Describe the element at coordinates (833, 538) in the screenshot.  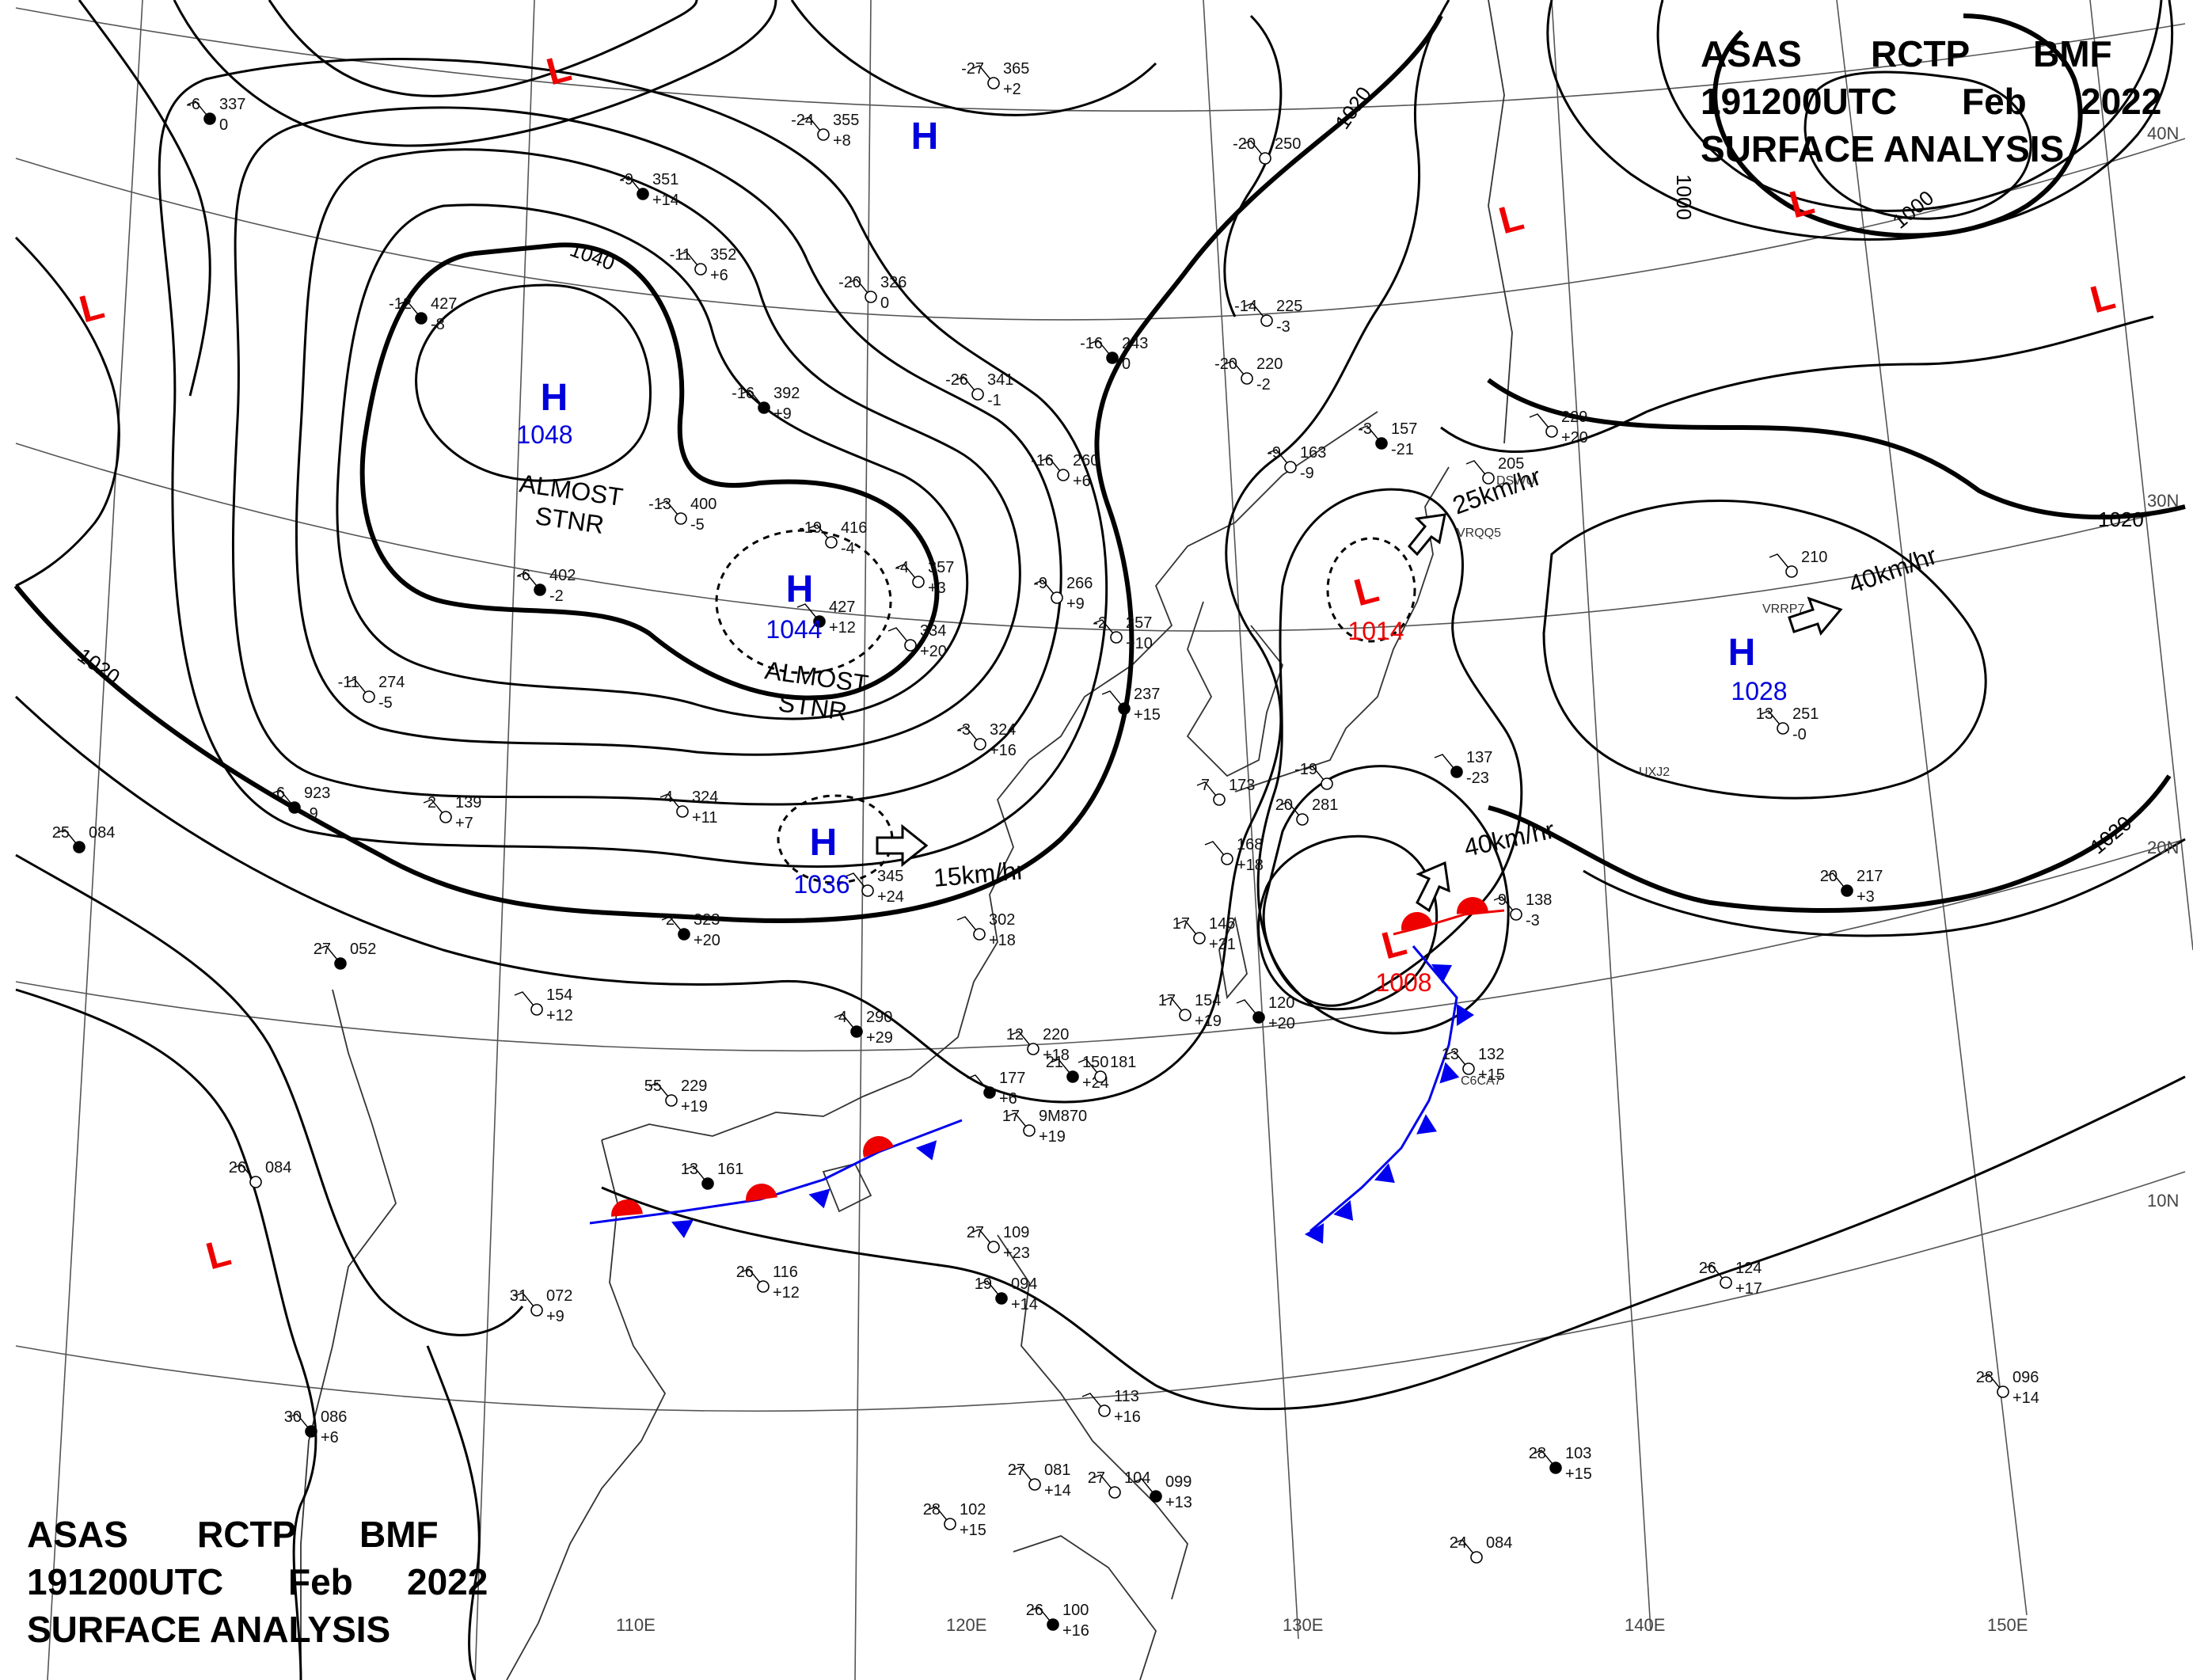
I see `station-plot: -19 416 -4` at that location.